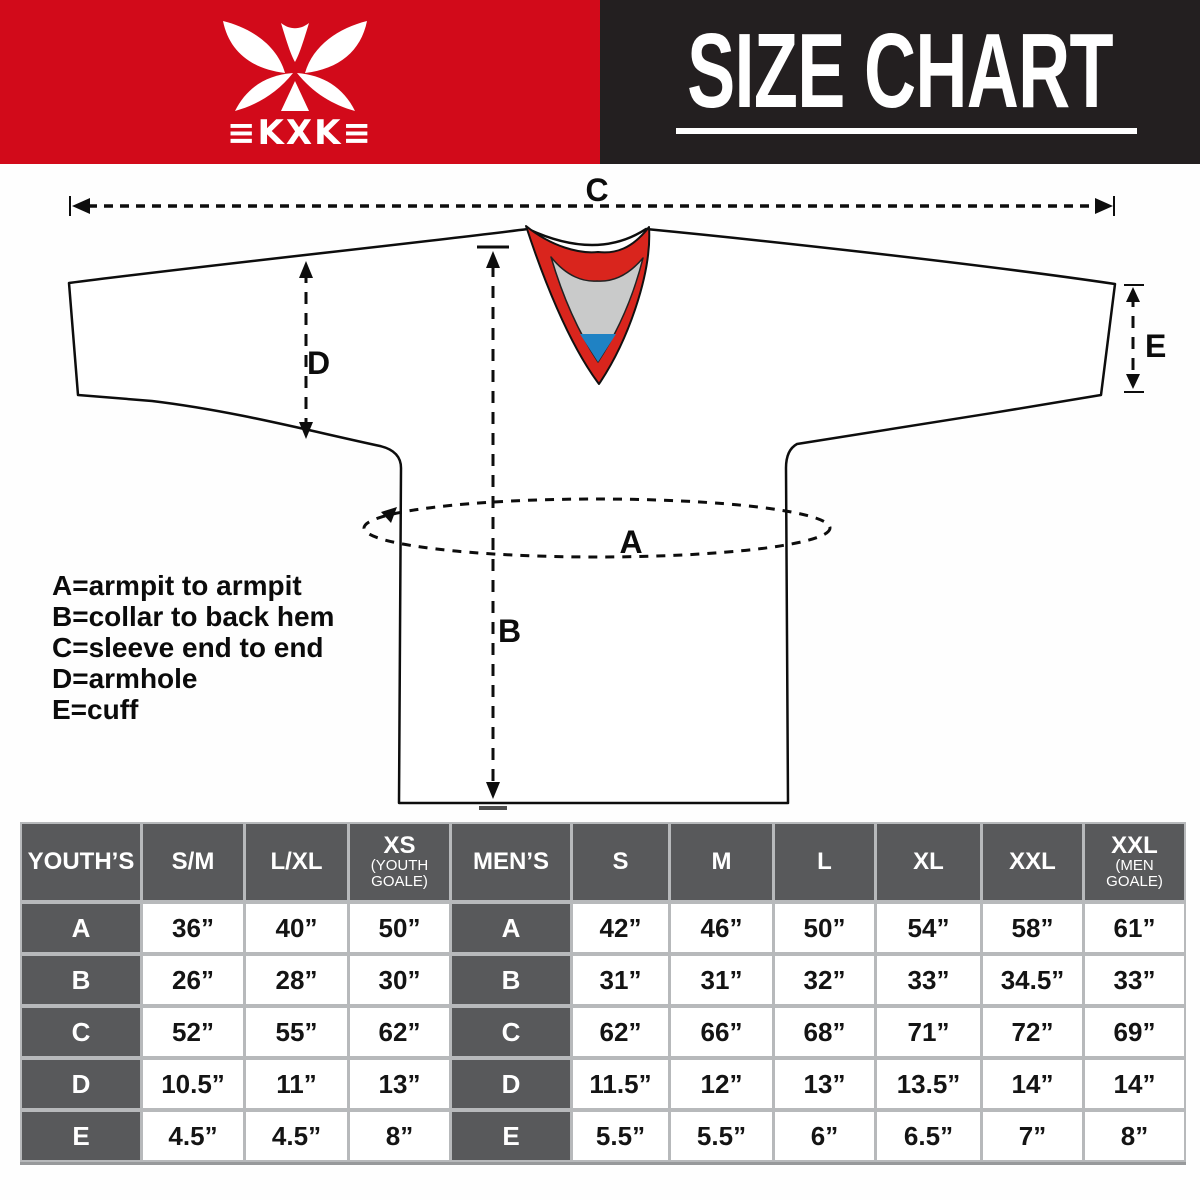 The image size is (1200, 1200). I want to click on legend-line-b: B=collar to back hem, so click(193, 616).